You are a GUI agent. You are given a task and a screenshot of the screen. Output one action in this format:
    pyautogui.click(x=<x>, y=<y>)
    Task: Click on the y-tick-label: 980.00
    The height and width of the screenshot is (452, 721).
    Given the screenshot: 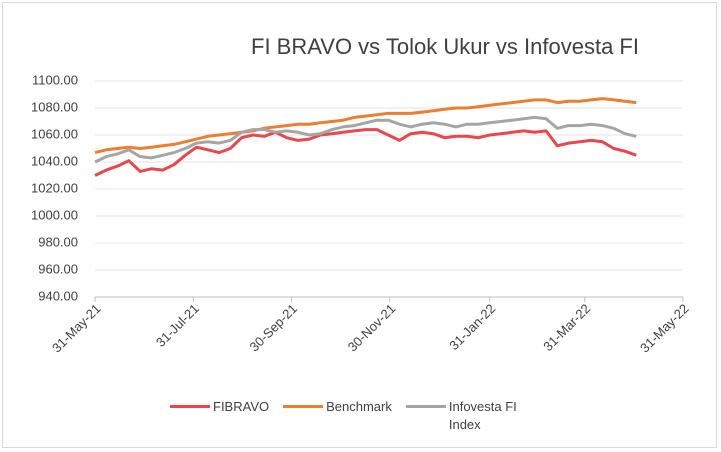 What is the action you would take?
    pyautogui.click(x=58, y=241)
    